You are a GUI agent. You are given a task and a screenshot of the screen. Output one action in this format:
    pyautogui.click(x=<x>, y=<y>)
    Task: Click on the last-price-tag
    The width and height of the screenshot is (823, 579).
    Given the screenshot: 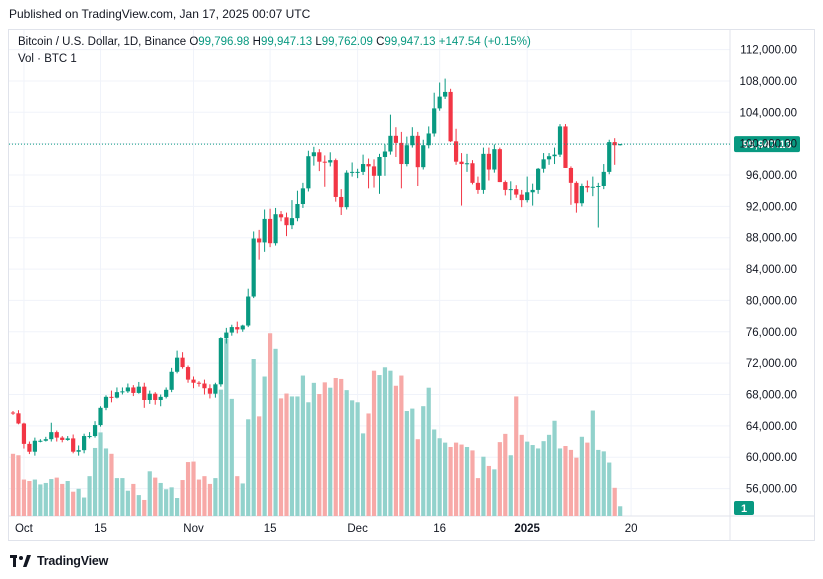 What is the action you would take?
    pyautogui.click(x=767, y=144)
    